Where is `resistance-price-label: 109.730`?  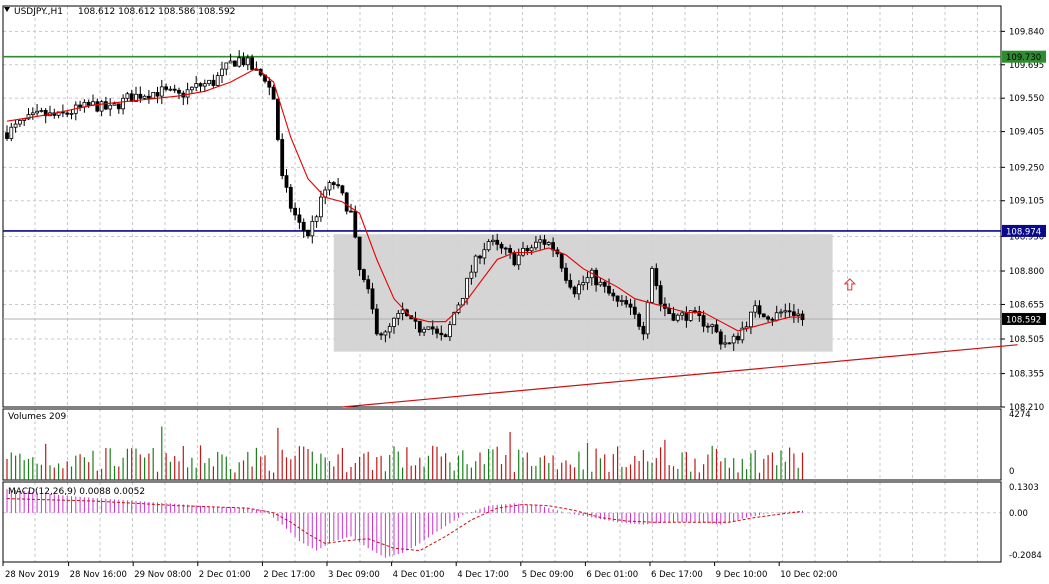 resistance-price-label: 109.730 is located at coordinates (1023, 58).